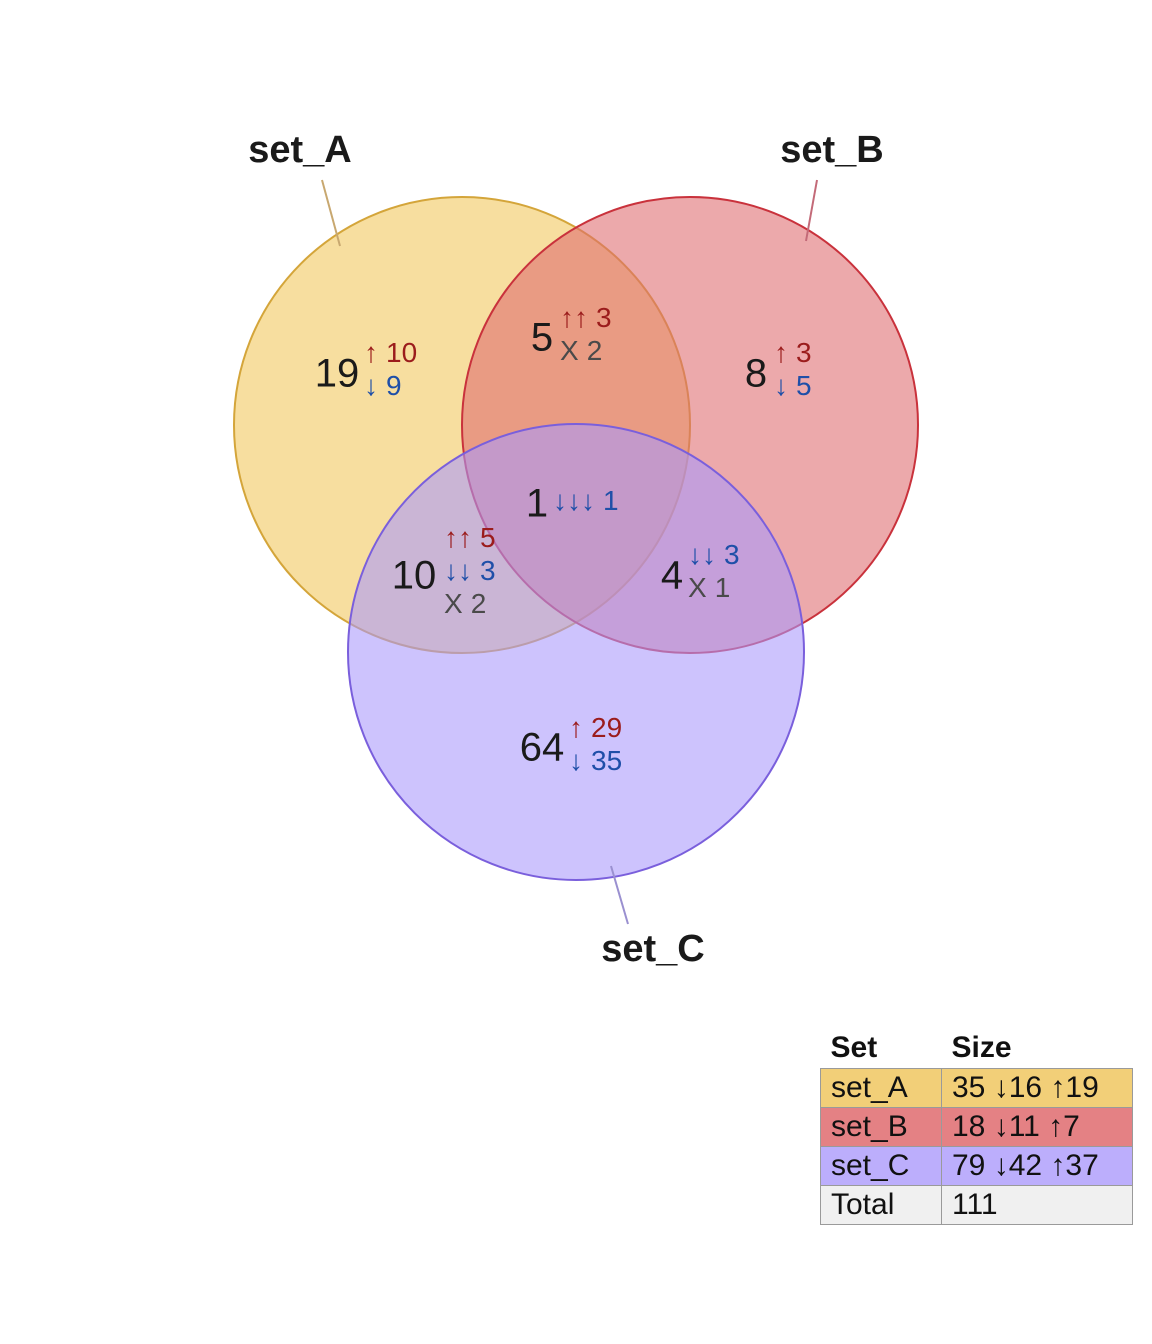 The height and width of the screenshot is (1344, 1152). What do you see at coordinates (401, 352) in the screenshot?
I see `up-count: 10` at bounding box center [401, 352].